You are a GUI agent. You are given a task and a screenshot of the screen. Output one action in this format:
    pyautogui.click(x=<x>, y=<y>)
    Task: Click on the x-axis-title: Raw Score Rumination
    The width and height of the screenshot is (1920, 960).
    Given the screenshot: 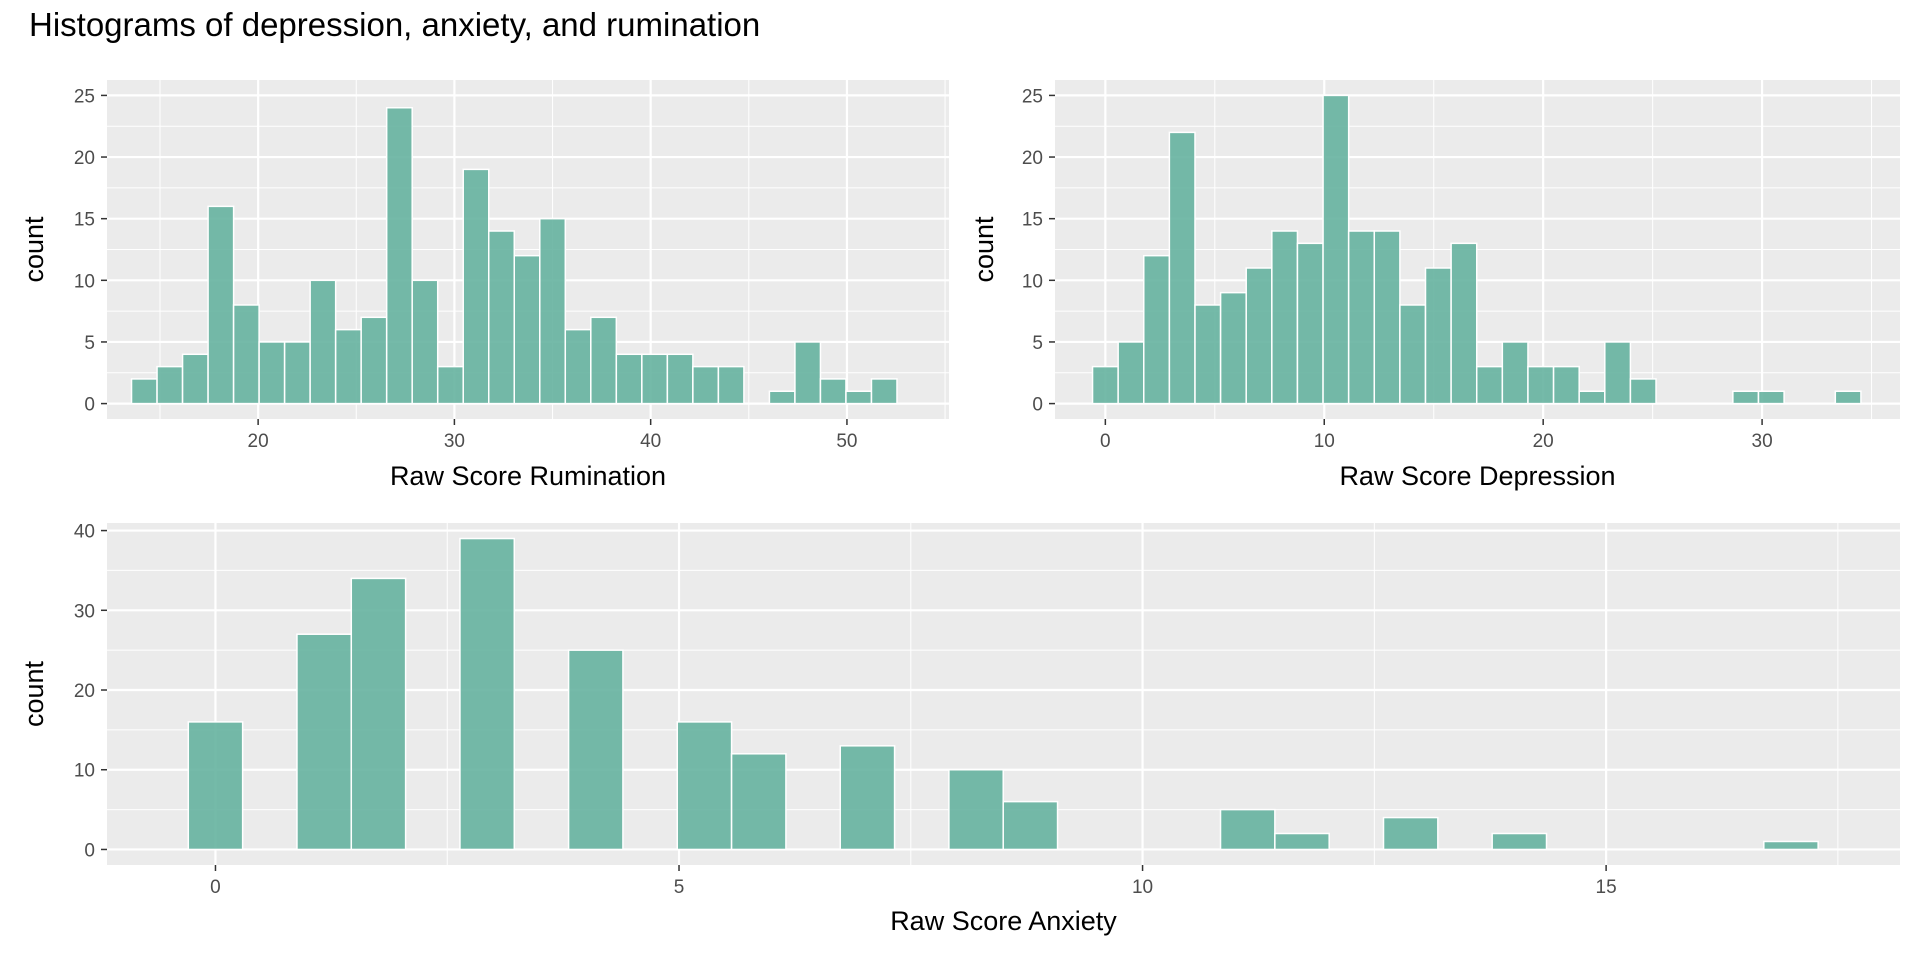 What is the action you would take?
    pyautogui.click(x=528, y=476)
    